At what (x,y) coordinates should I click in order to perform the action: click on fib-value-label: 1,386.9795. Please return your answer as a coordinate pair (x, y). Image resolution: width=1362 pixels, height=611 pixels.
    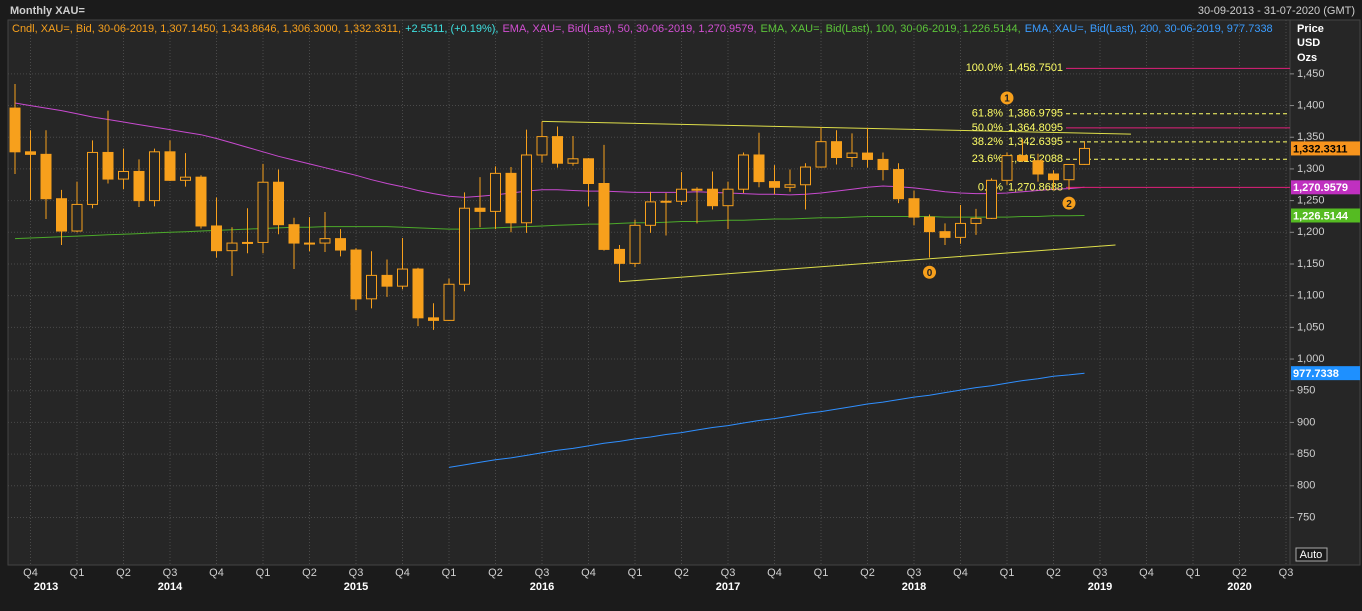
    Looking at the image, I should click on (1035, 114).